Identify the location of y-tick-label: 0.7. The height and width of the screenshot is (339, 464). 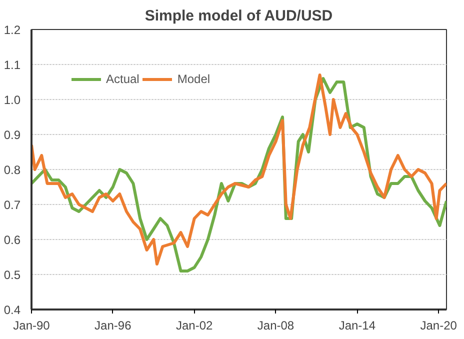
(12, 205).